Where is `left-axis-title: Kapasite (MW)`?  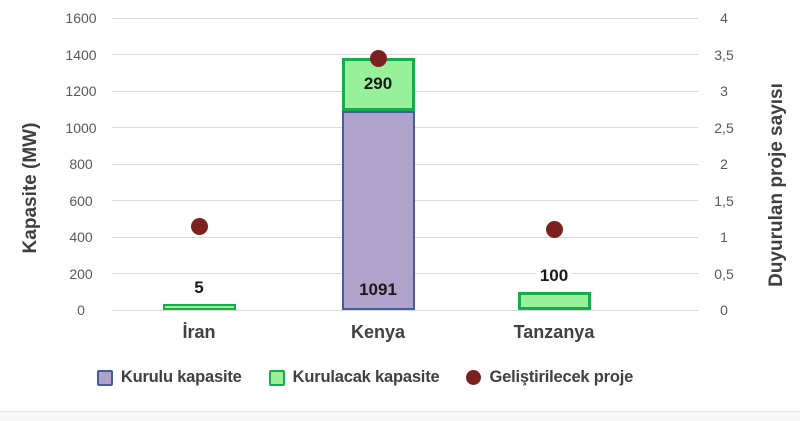 left-axis-title: Kapasite (MW) is located at coordinates (30, 188).